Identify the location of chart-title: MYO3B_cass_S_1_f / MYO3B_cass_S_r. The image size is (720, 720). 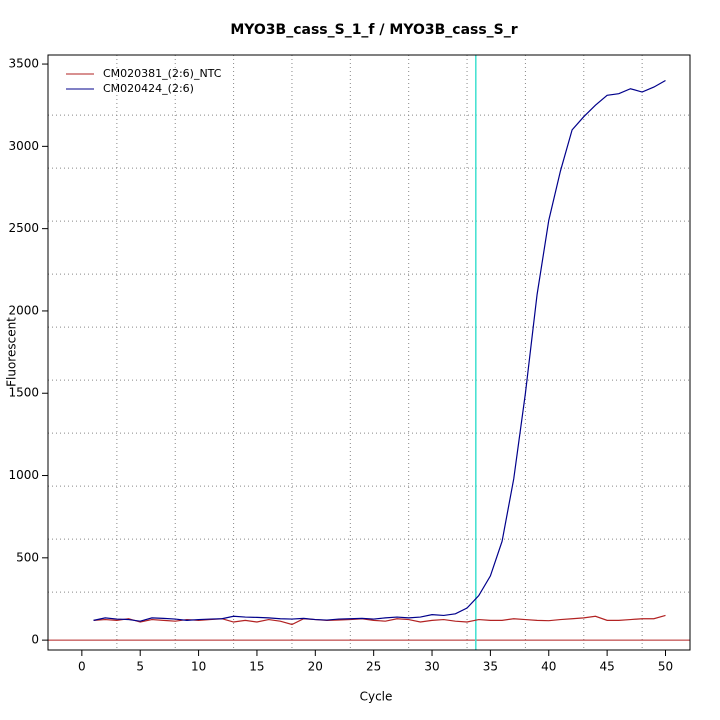
(373, 30).